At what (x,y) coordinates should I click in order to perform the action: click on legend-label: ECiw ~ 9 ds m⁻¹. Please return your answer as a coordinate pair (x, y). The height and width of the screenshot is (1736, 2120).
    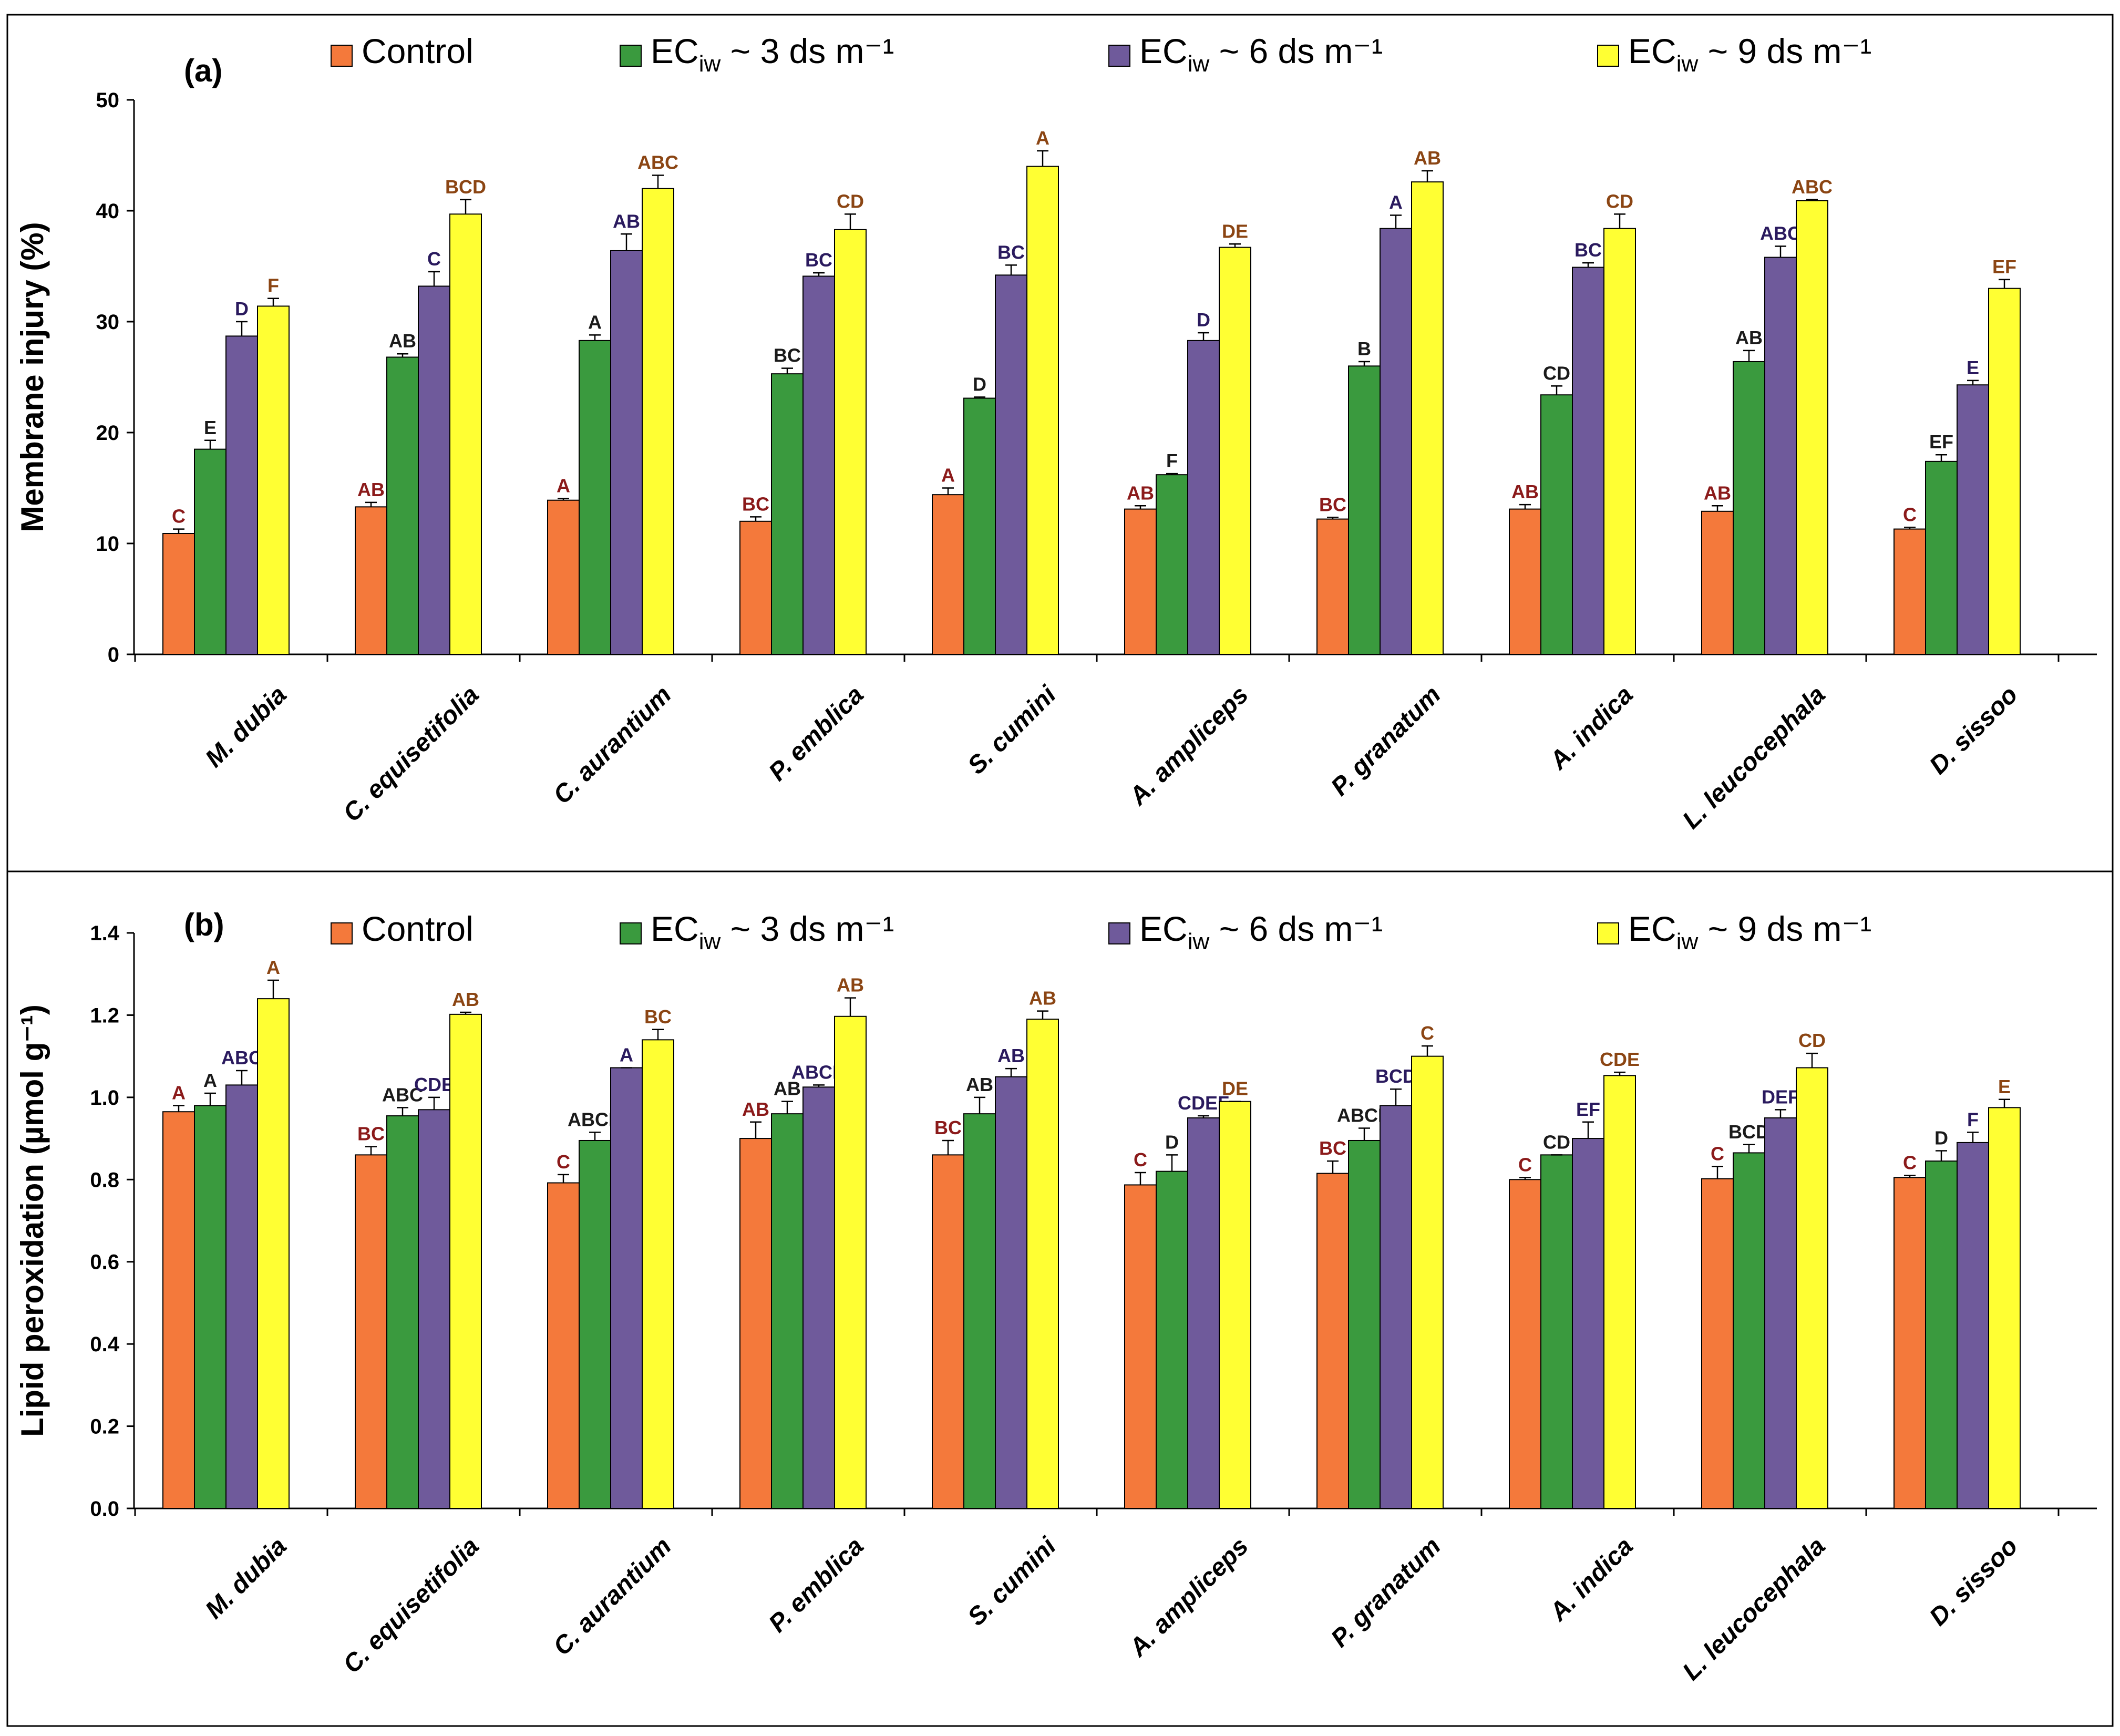
    Looking at the image, I should click on (1750, 932).